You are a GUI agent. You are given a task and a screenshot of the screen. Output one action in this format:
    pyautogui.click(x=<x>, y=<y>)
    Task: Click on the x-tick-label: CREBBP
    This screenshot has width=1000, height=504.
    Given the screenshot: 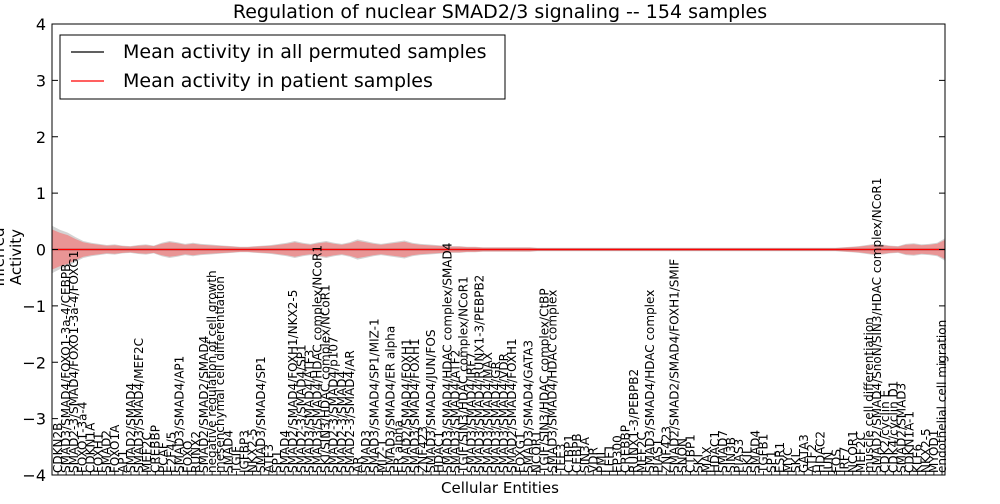 What is the action you would take?
    pyautogui.click(x=155, y=449)
    